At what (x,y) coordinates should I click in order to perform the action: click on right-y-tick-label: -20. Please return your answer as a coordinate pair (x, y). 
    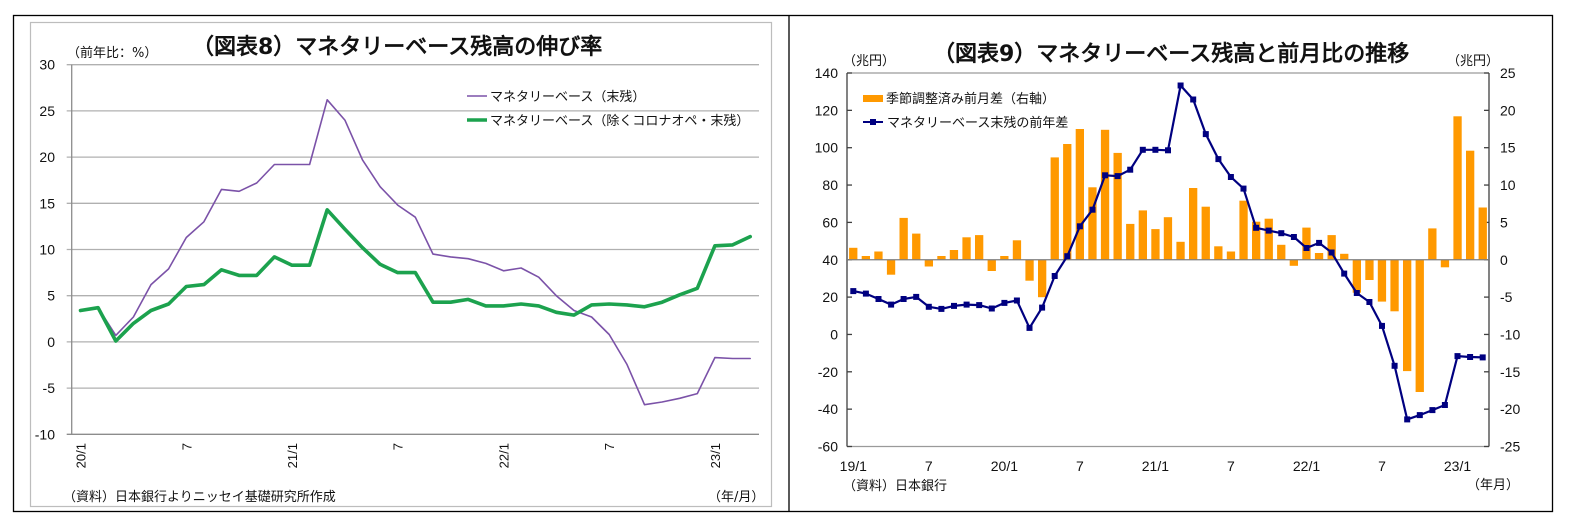
    Looking at the image, I should click on (1510, 409).